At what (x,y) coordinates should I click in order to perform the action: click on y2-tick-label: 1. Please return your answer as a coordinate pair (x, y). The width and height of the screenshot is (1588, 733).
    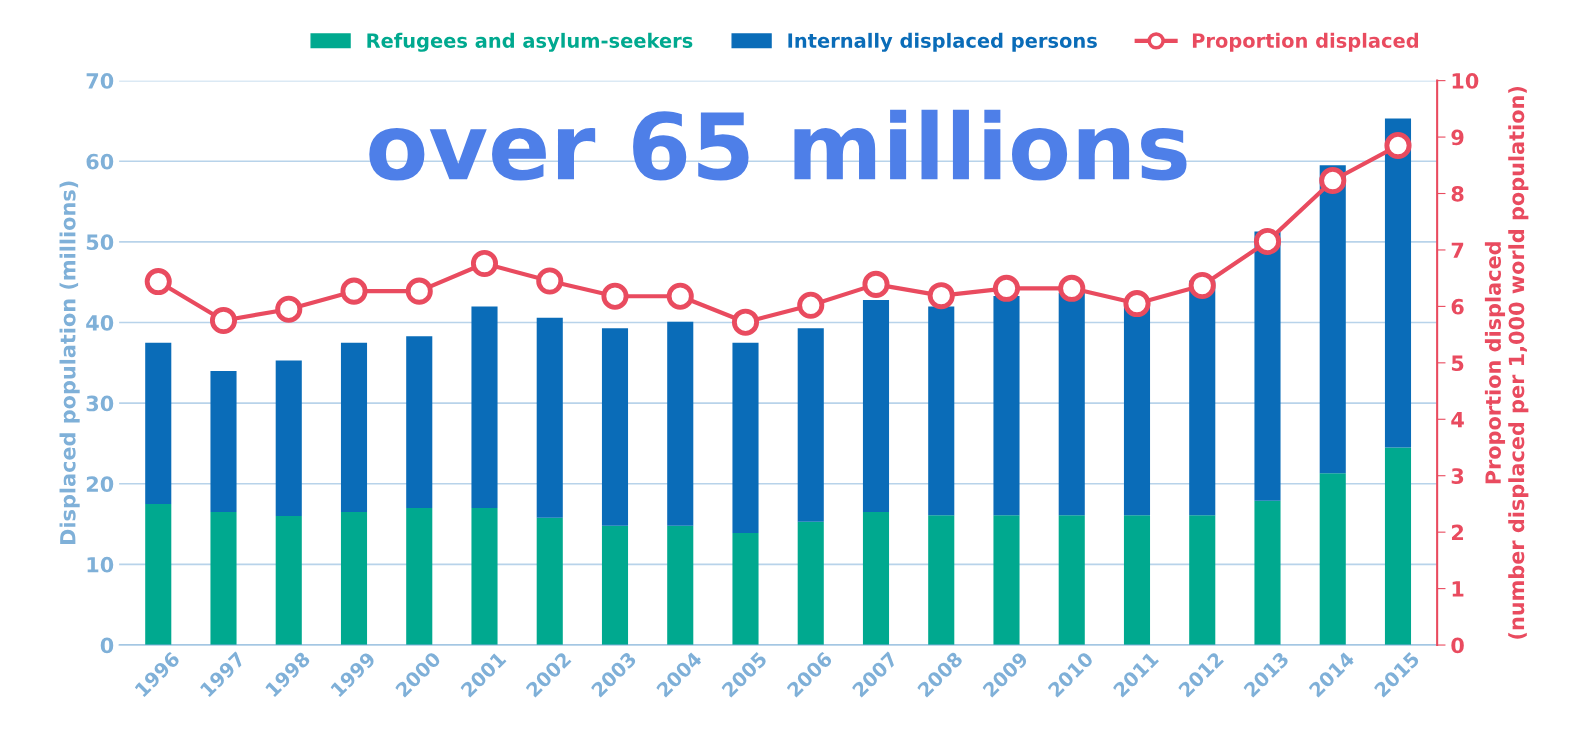
    Looking at the image, I should click on (1458, 589).